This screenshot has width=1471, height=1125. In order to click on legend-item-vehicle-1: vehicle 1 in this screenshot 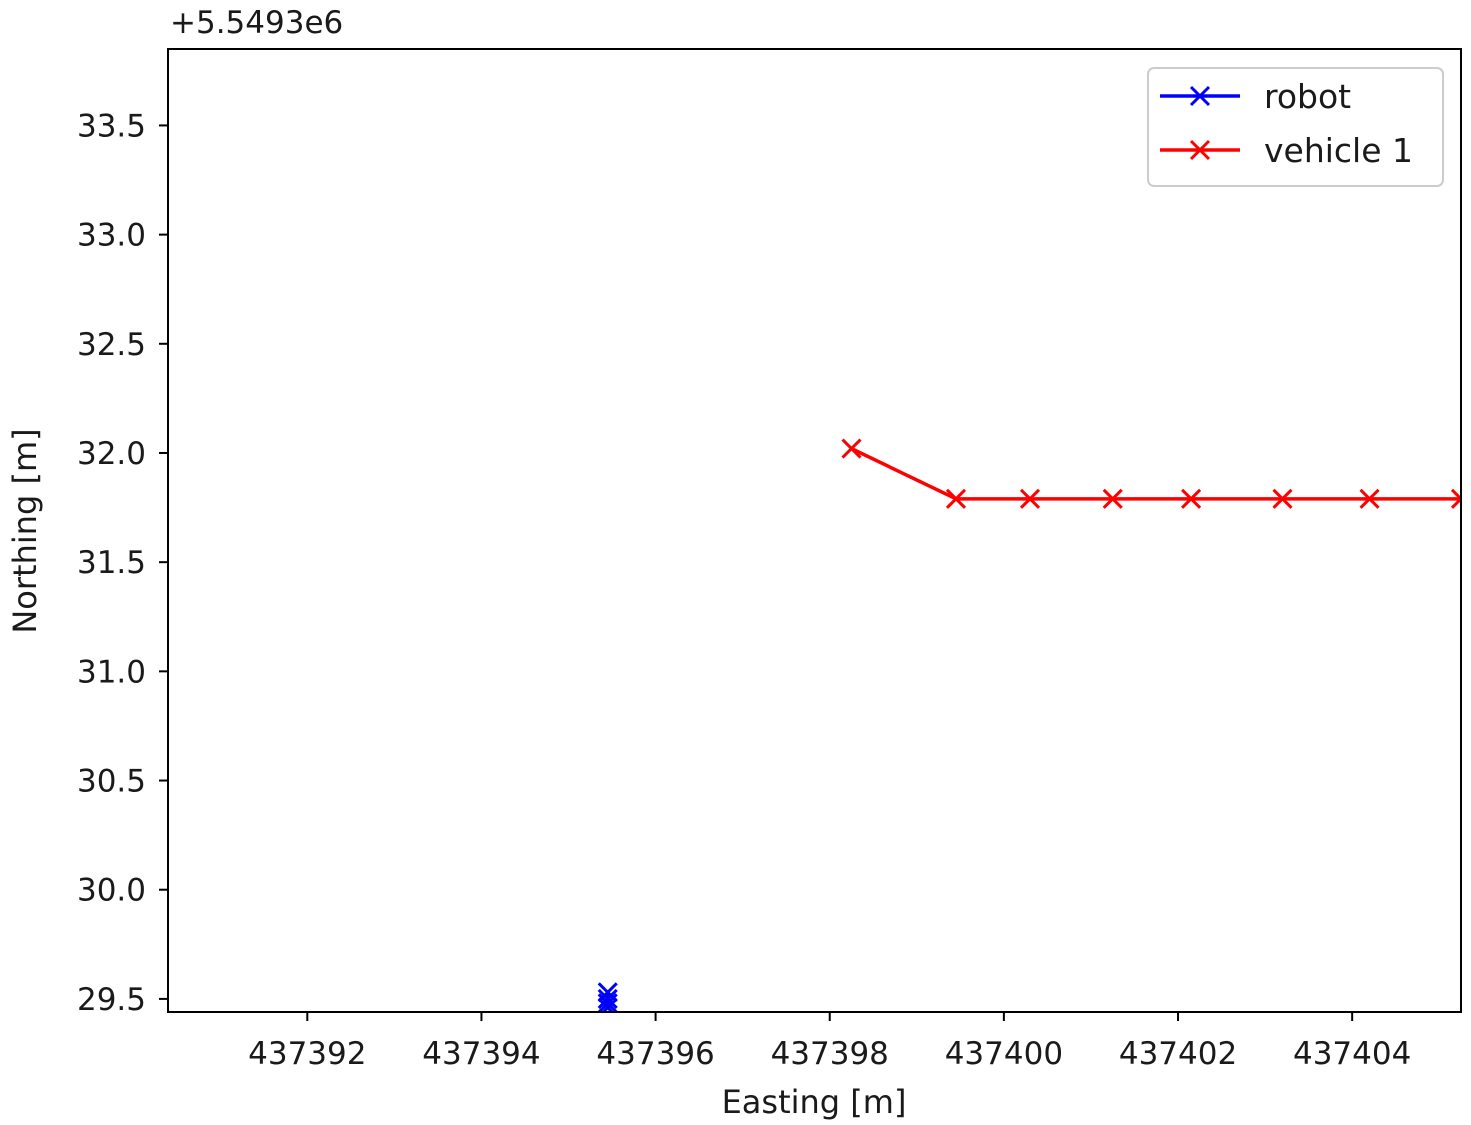, I will do `click(1286, 150)`.